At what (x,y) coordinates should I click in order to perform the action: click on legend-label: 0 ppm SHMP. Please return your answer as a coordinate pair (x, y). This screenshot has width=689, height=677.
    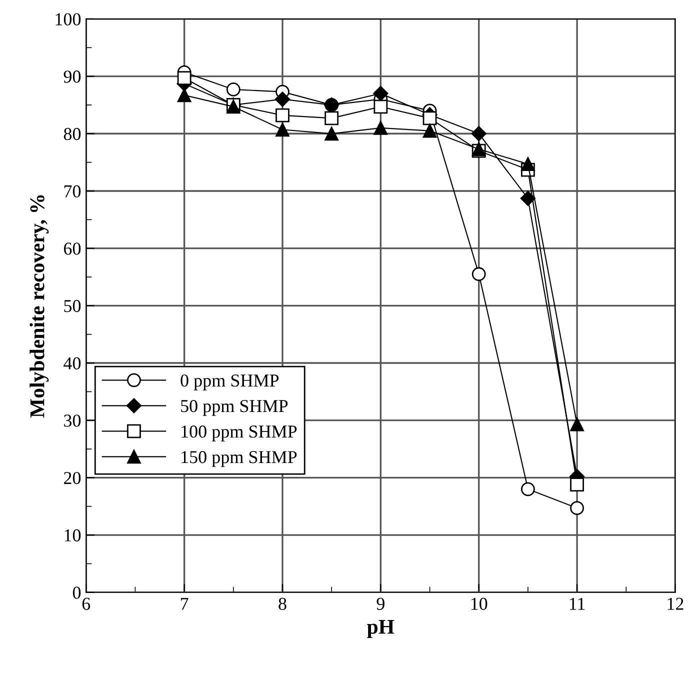
    Looking at the image, I should click on (229, 382).